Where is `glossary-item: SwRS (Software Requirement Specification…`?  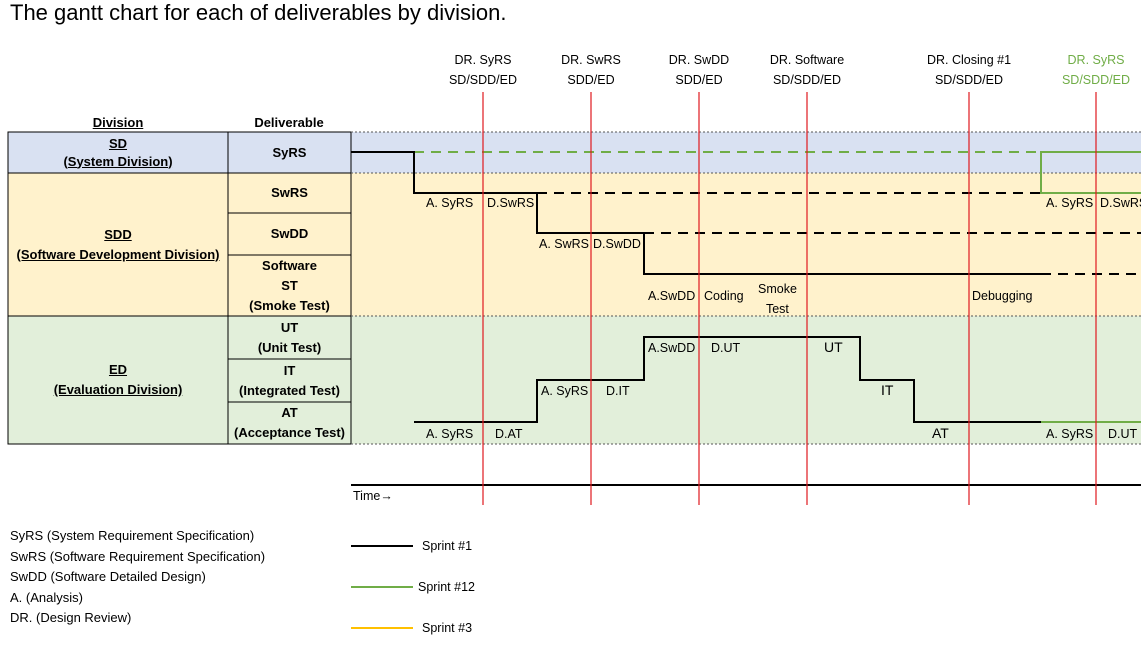 glossary-item: SwRS (Software Requirement Specification… is located at coordinates (138, 556).